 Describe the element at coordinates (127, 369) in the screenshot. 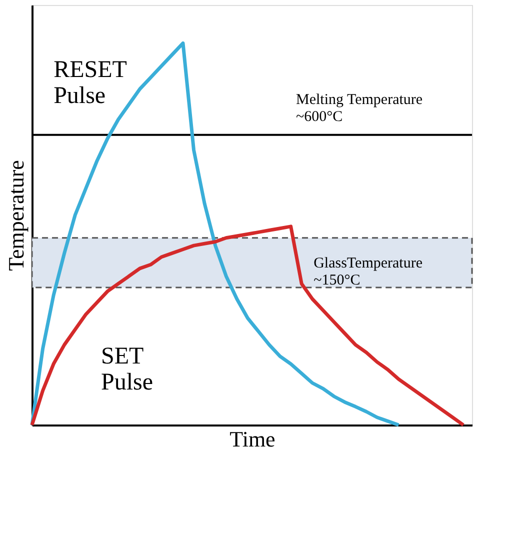

I see `series-label: SET Pulse` at that location.